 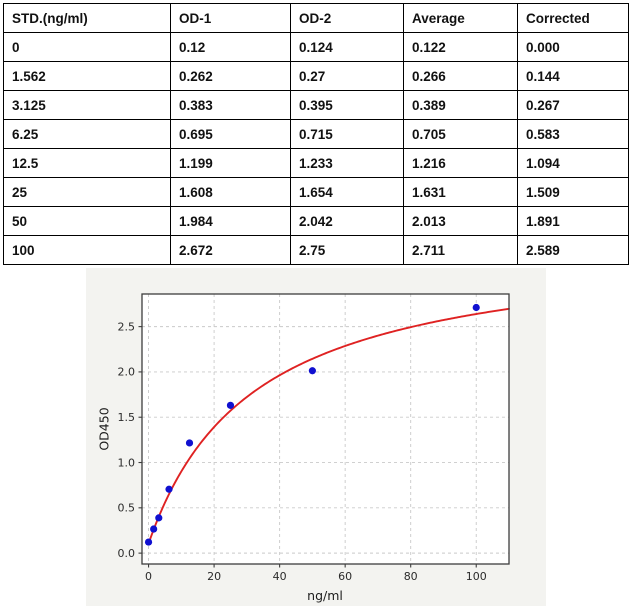 I want to click on y-tick-label: 0.0, so click(x=127, y=553).